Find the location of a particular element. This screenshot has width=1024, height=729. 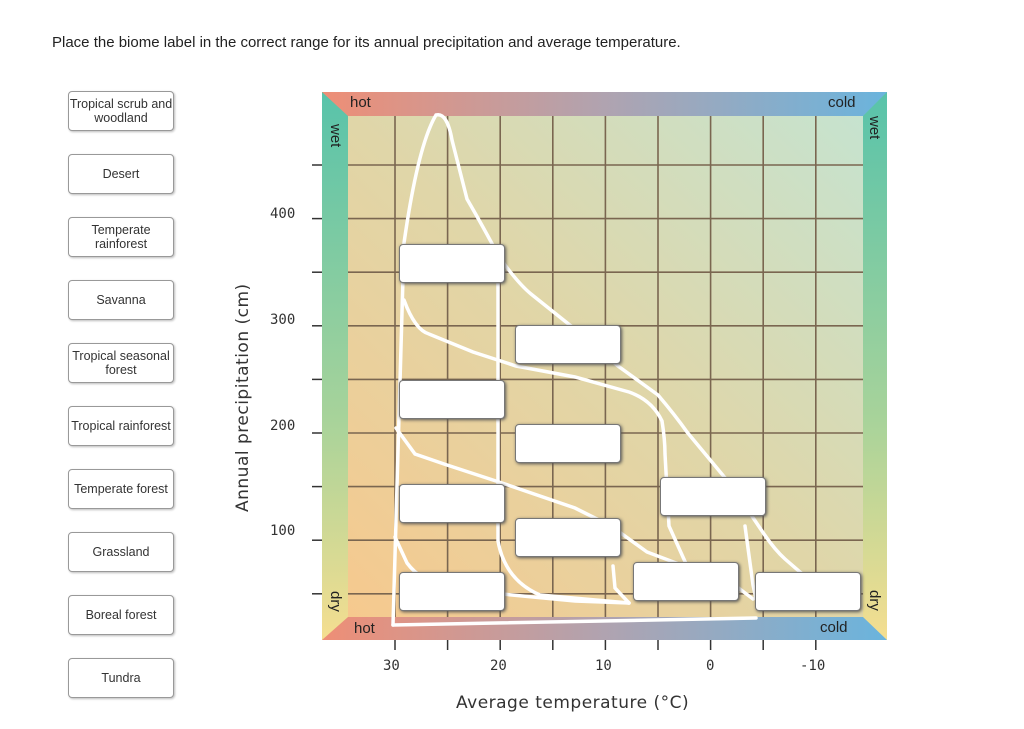

left-dry-label: dry is located at coordinates (335, 601).